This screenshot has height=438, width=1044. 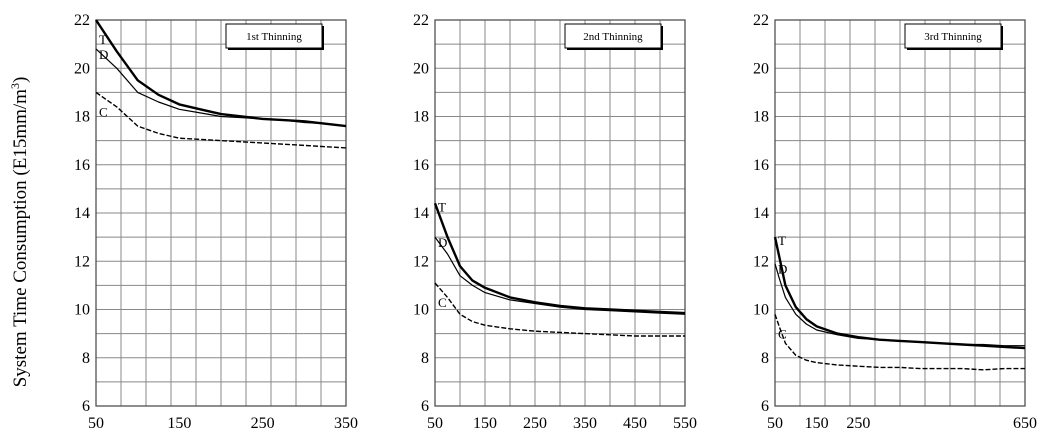 What do you see at coordinates (1025, 423) in the screenshot?
I see `x-tick-label: 650` at bounding box center [1025, 423].